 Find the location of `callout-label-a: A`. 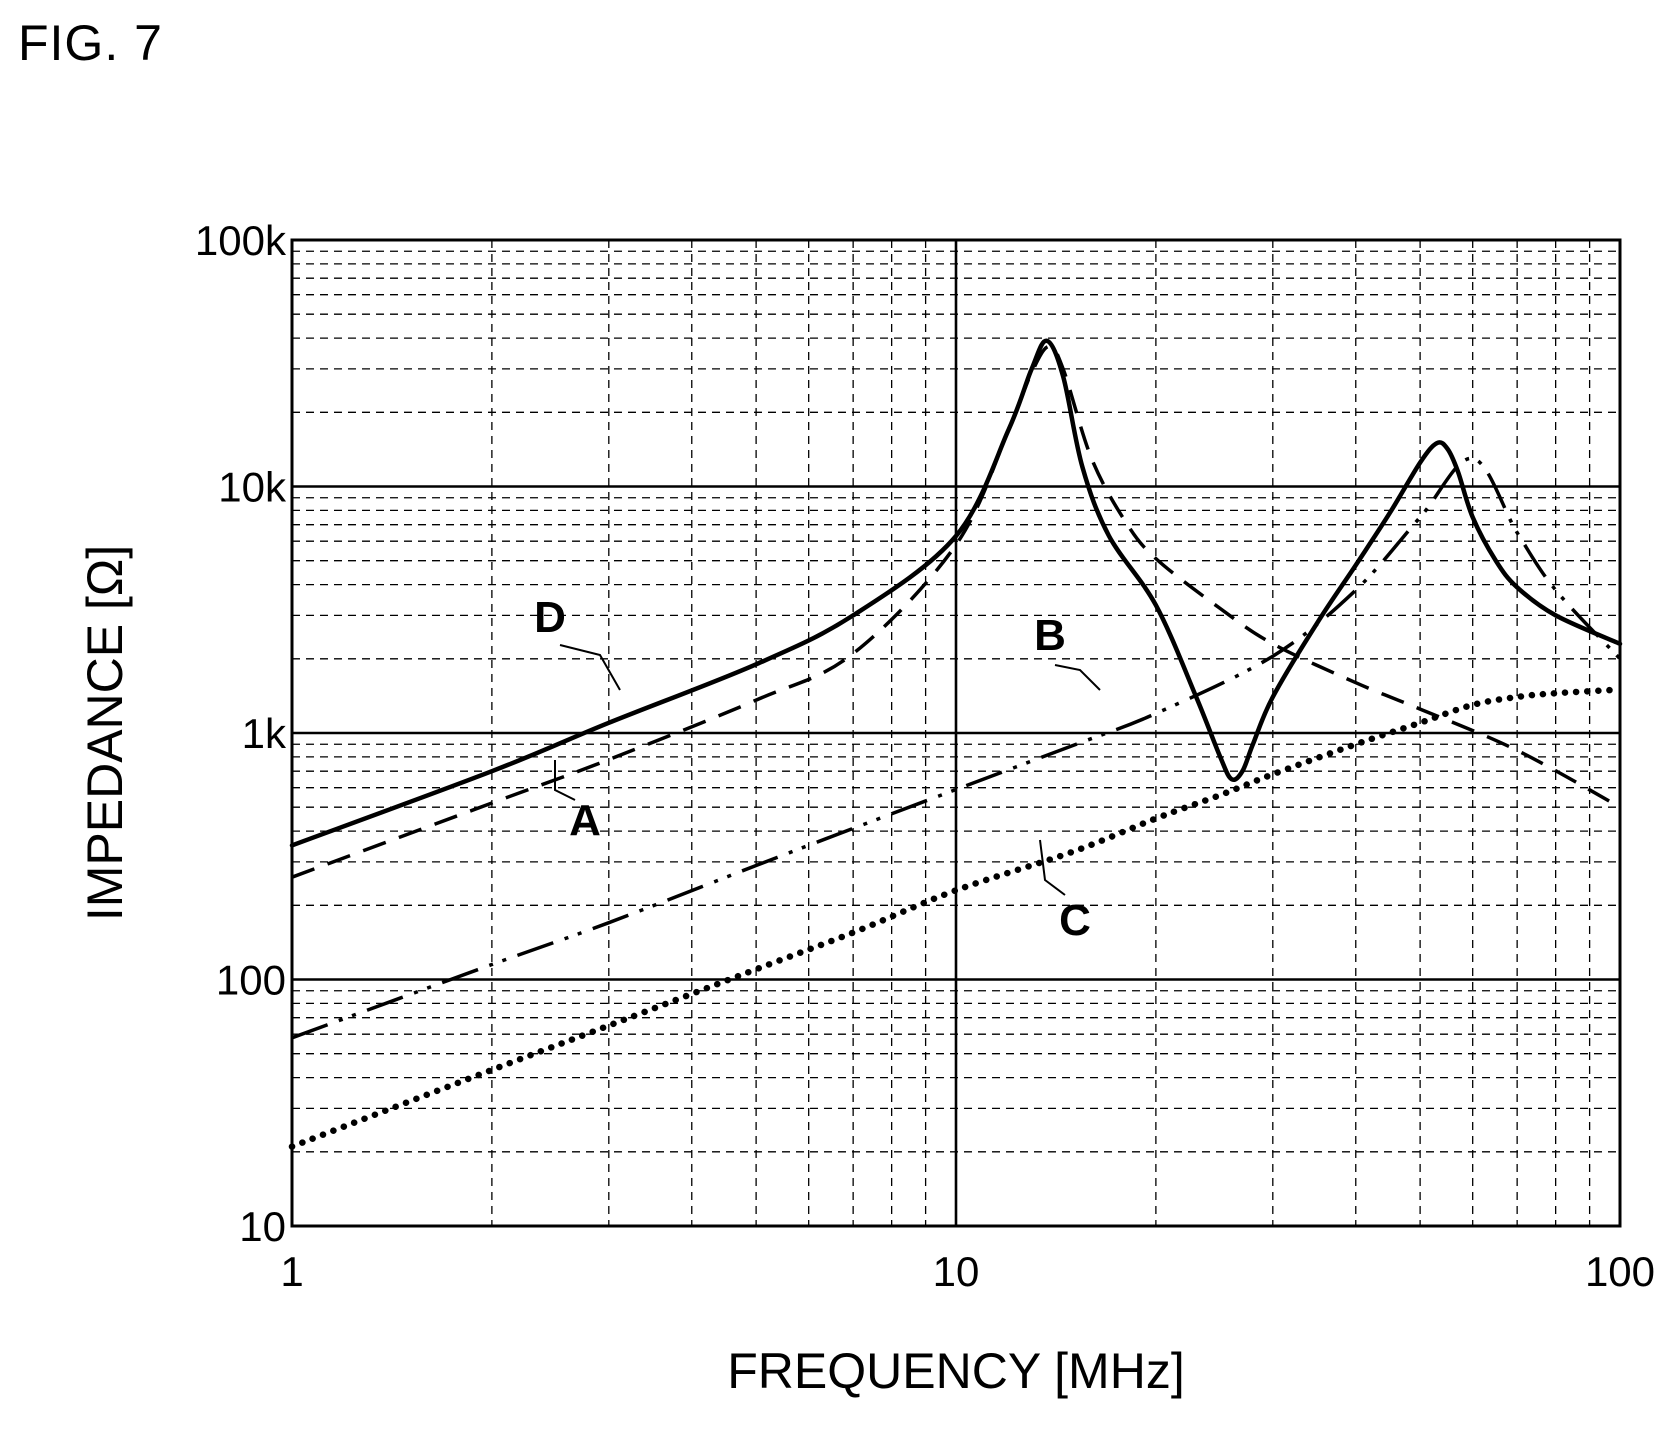

callout-label-a: A is located at coordinates (585, 820).